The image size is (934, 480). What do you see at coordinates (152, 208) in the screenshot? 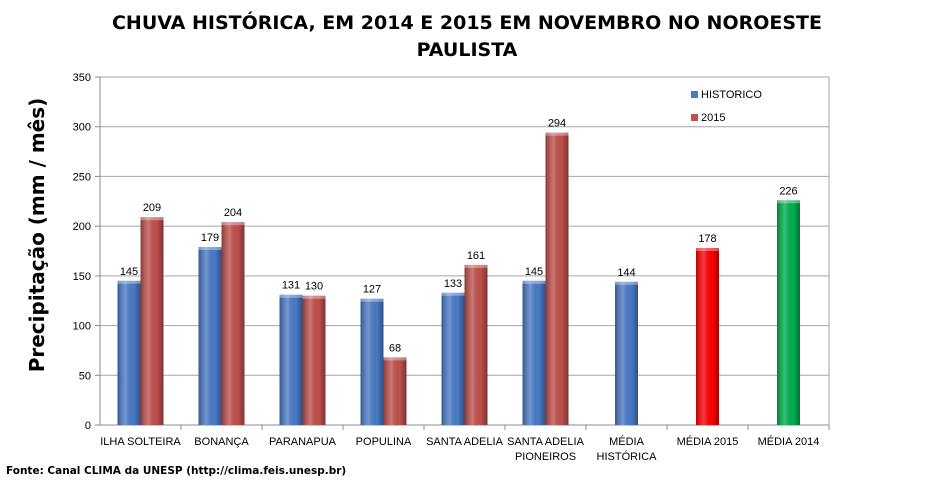
I see `data-label: 209` at bounding box center [152, 208].